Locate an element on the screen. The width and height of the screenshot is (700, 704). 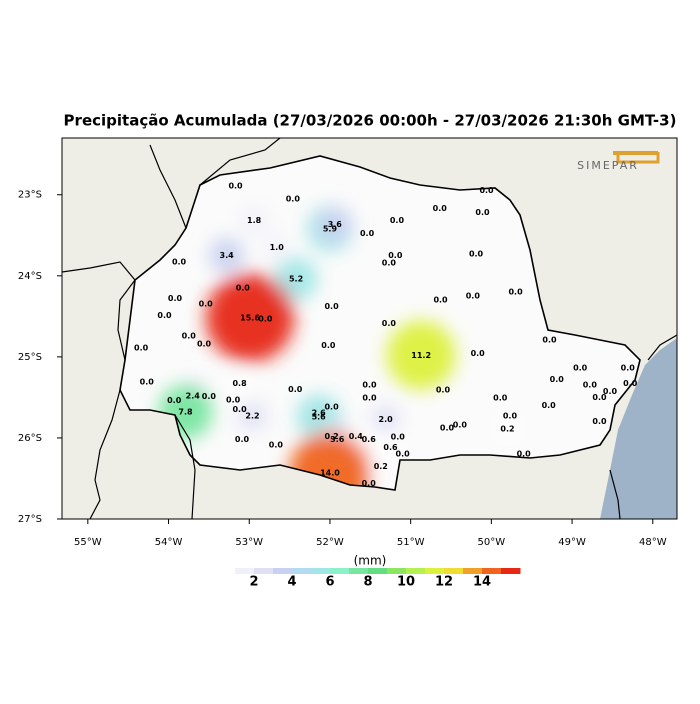
station-value: 5.9 is located at coordinates (330, 228).